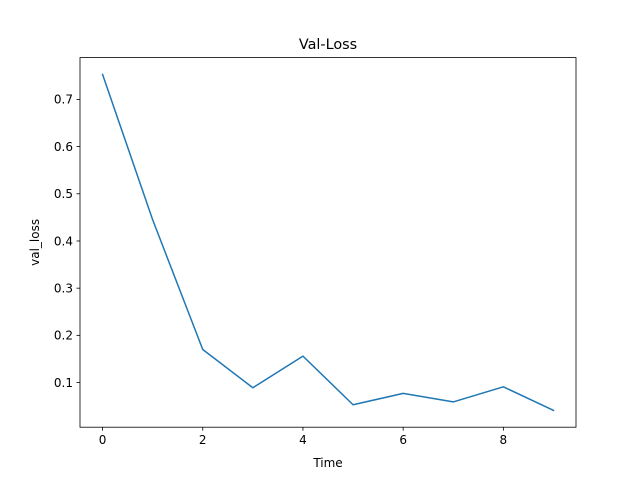 Image resolution: width=640 pixels, height=480 pixels. I want to click on x-axis-ticks: 0 2 4 6 8, so click(303, 437).